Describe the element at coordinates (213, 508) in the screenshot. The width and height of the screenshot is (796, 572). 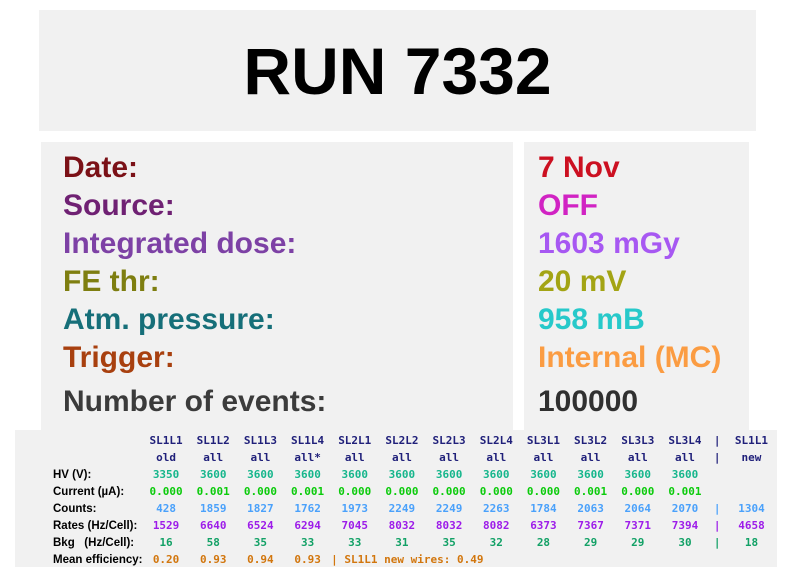
I see `table-cell: 1859` at that location.